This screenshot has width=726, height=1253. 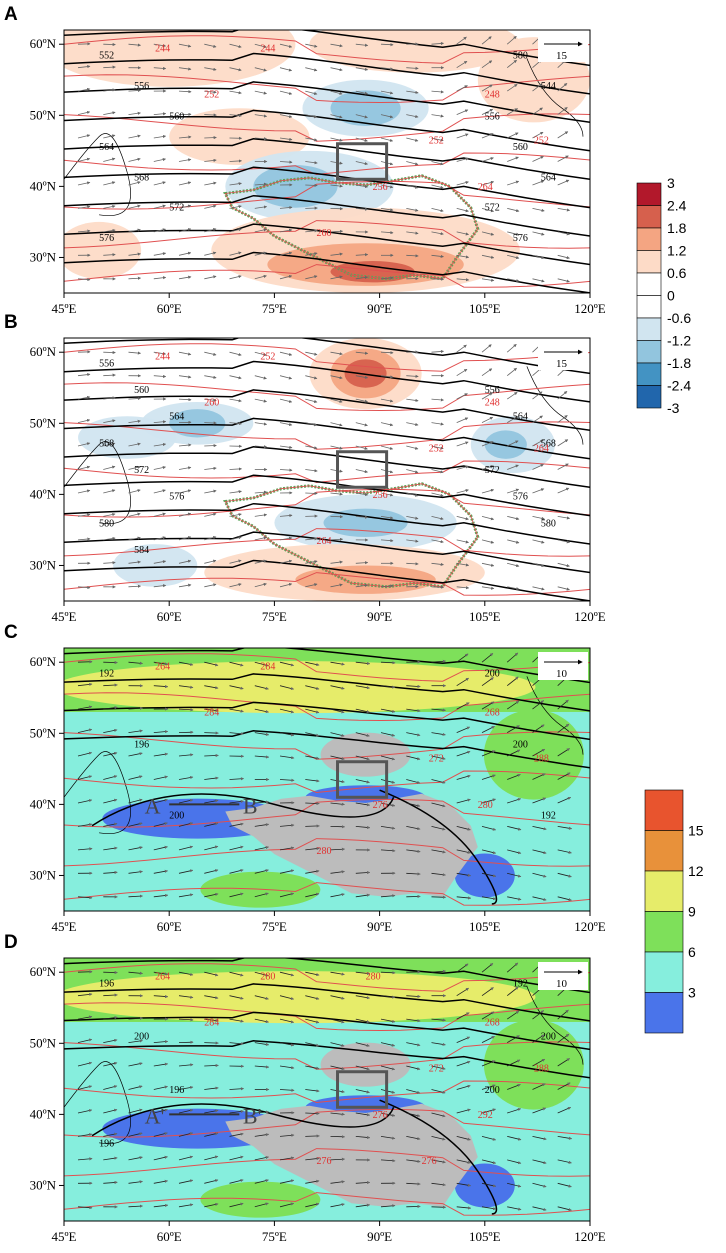 I want to click on cross-section-end-label: B', so click(x=252, y=1115).